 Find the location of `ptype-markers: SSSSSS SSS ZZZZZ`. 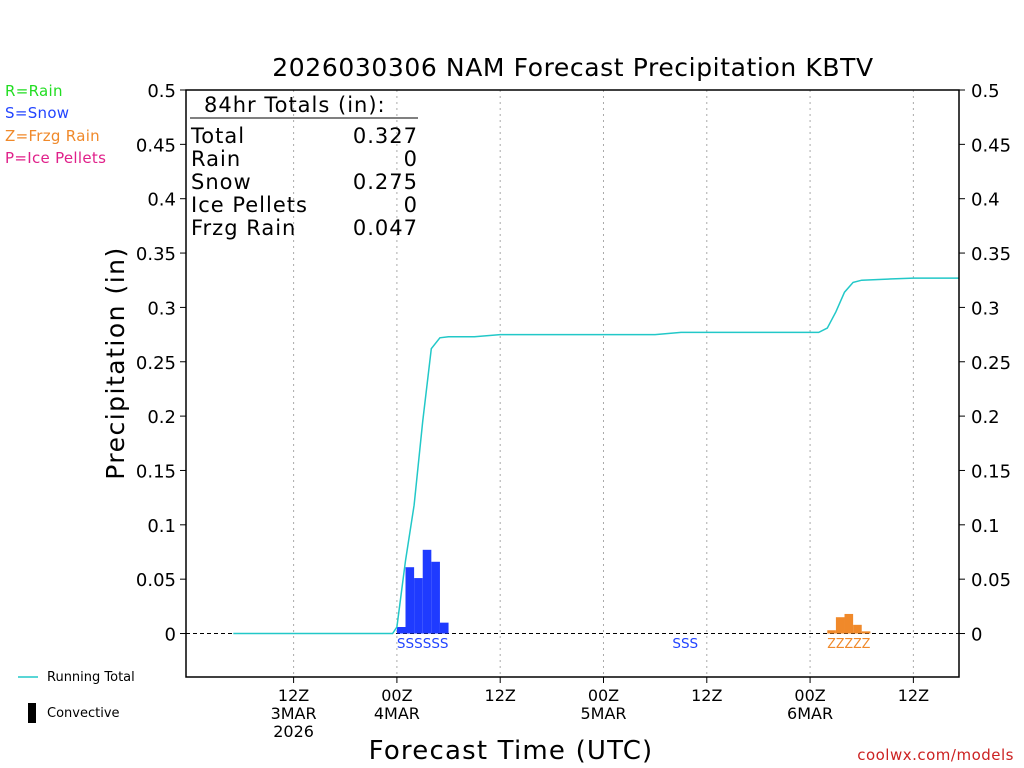

ptype-markers: SSSSSS SSS ZZZZZ is located at coordinates (634, 644).